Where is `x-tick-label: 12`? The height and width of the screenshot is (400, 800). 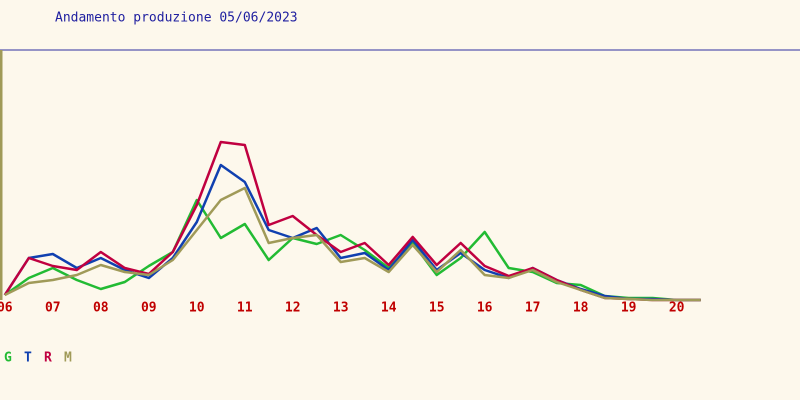 x-tick-label: 12 is located at coordinates (293, 308).